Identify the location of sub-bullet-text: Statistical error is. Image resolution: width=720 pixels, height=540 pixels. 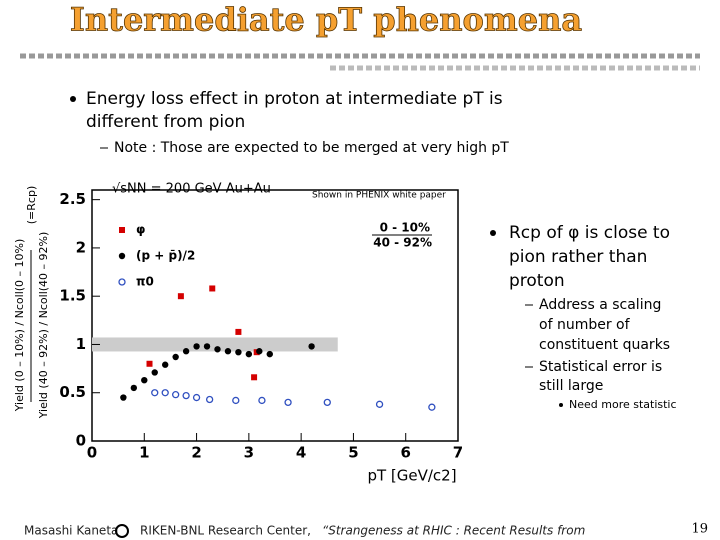
(600, 367).